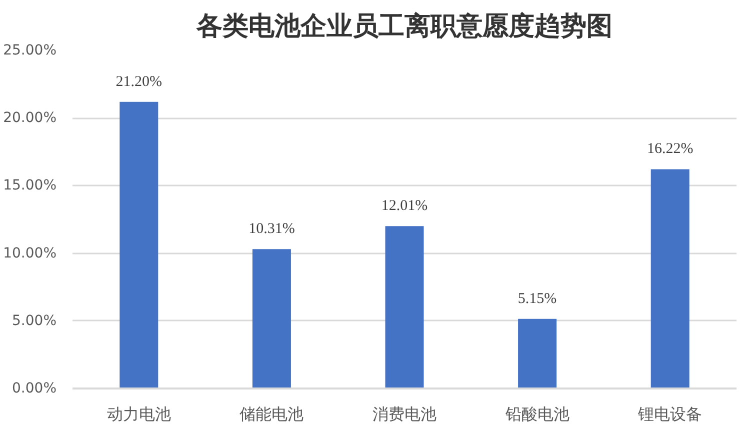 Image resolution: width=754 pixels, height=426 pixels. I want to click on y-tick-label: 10.00%, so click(30, 253).